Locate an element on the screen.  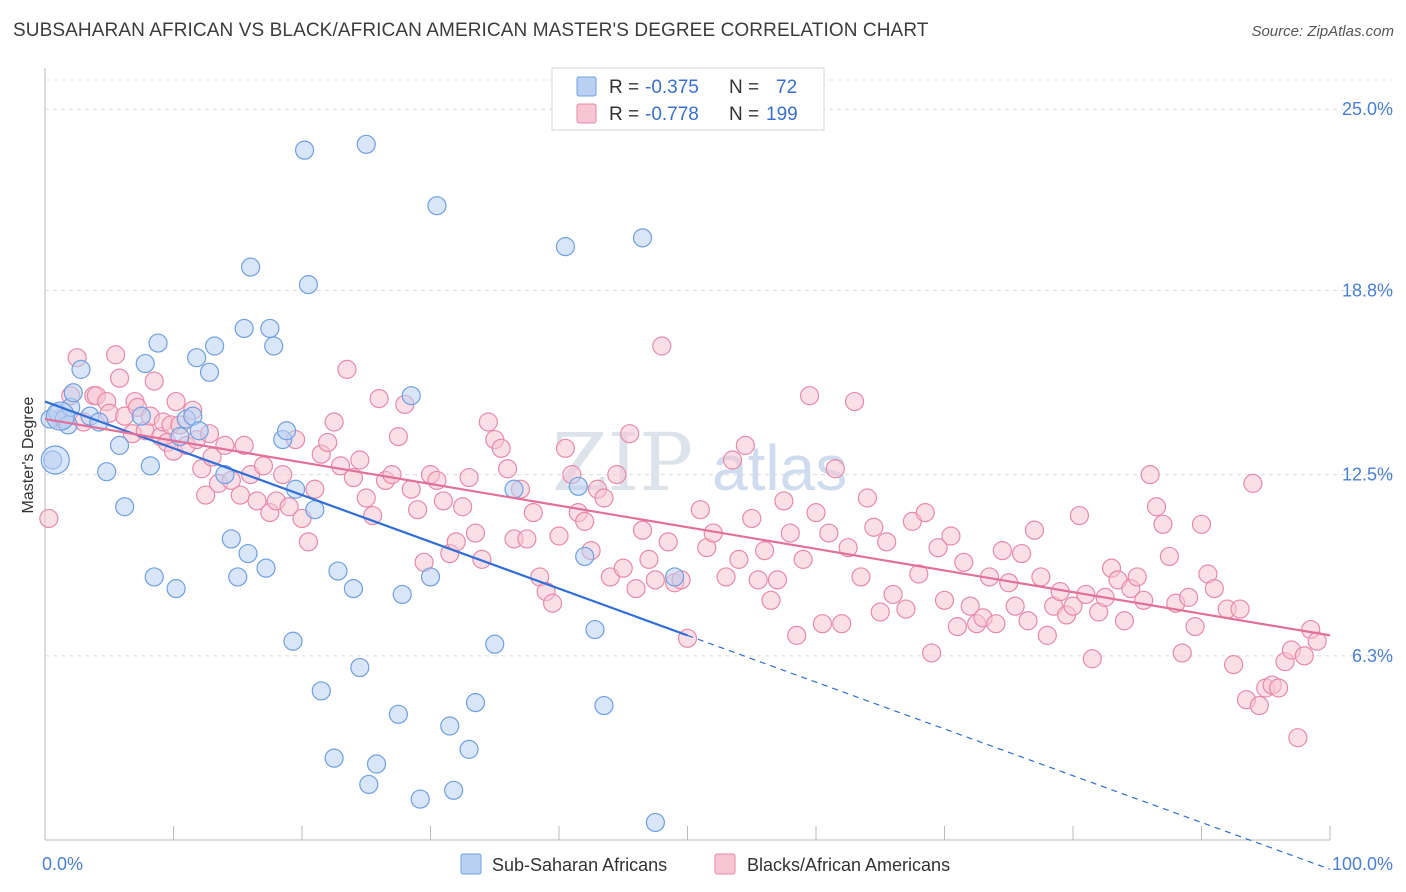
y-tick-label: 12.5% is located at coordinates (1367, 475).